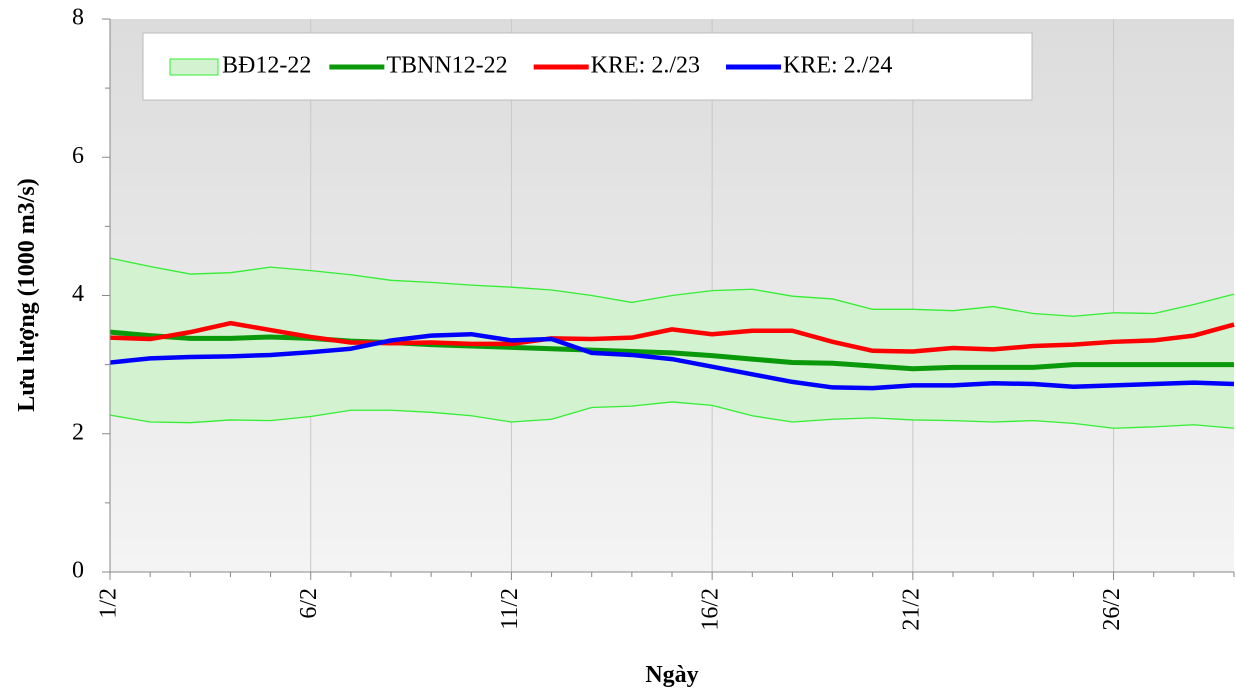  Describe the element at coordinates (78, 432) in the screenshot. I see `y-tick-label: 2` at that location.